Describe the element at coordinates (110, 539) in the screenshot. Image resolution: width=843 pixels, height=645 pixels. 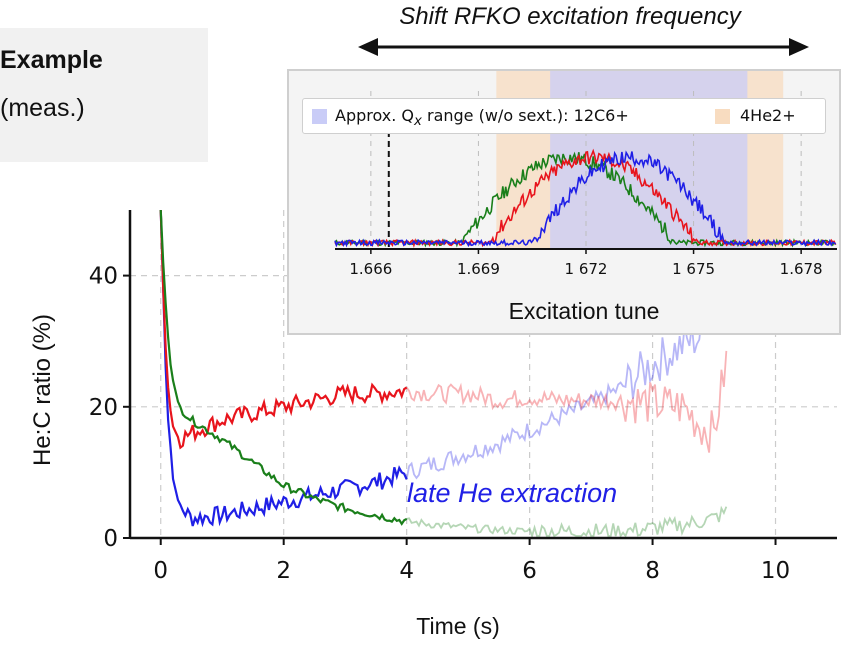
I see `y-tick-label: 0` at that location.